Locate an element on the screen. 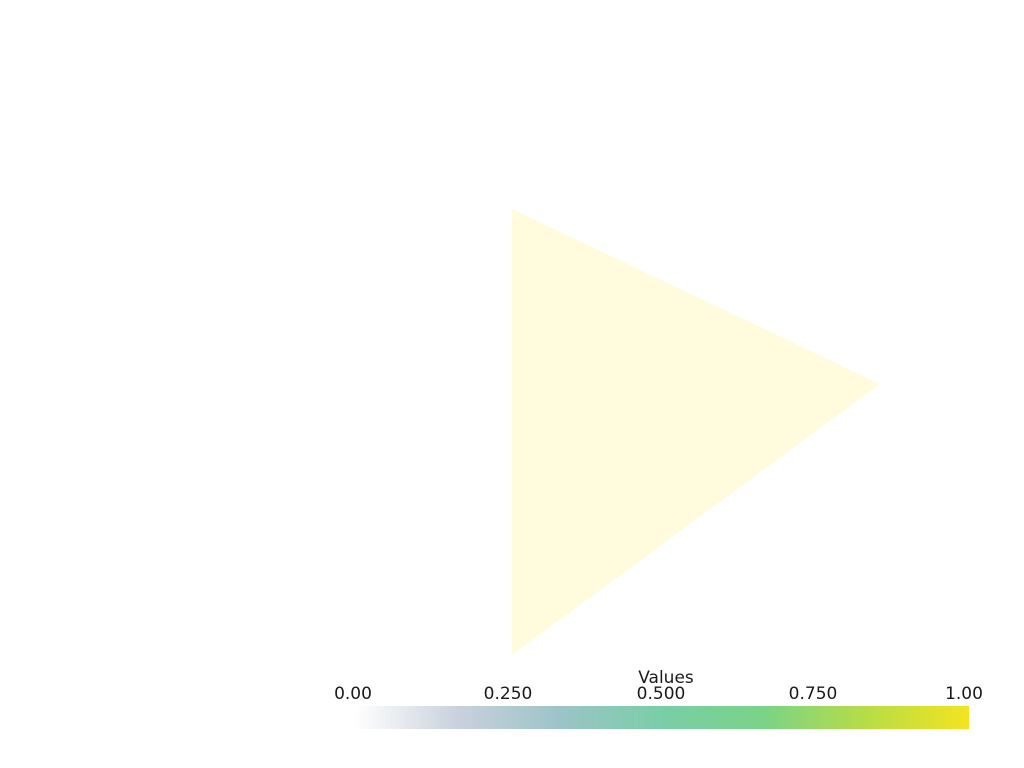 Image resolution: width=1024 pixels, height=768 pixels. colorbar-tick-label: 0.00 is located at coordinates (353, 694).